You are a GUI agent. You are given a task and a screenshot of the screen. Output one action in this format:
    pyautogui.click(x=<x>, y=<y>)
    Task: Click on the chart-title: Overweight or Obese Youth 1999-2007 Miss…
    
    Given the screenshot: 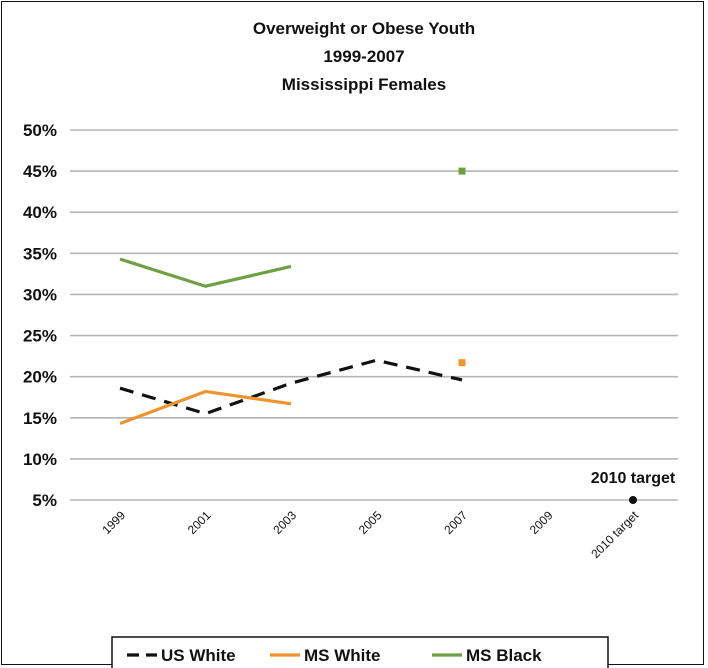 What is the action you would take?
    pyautogui.click(x=364, y=56)
    